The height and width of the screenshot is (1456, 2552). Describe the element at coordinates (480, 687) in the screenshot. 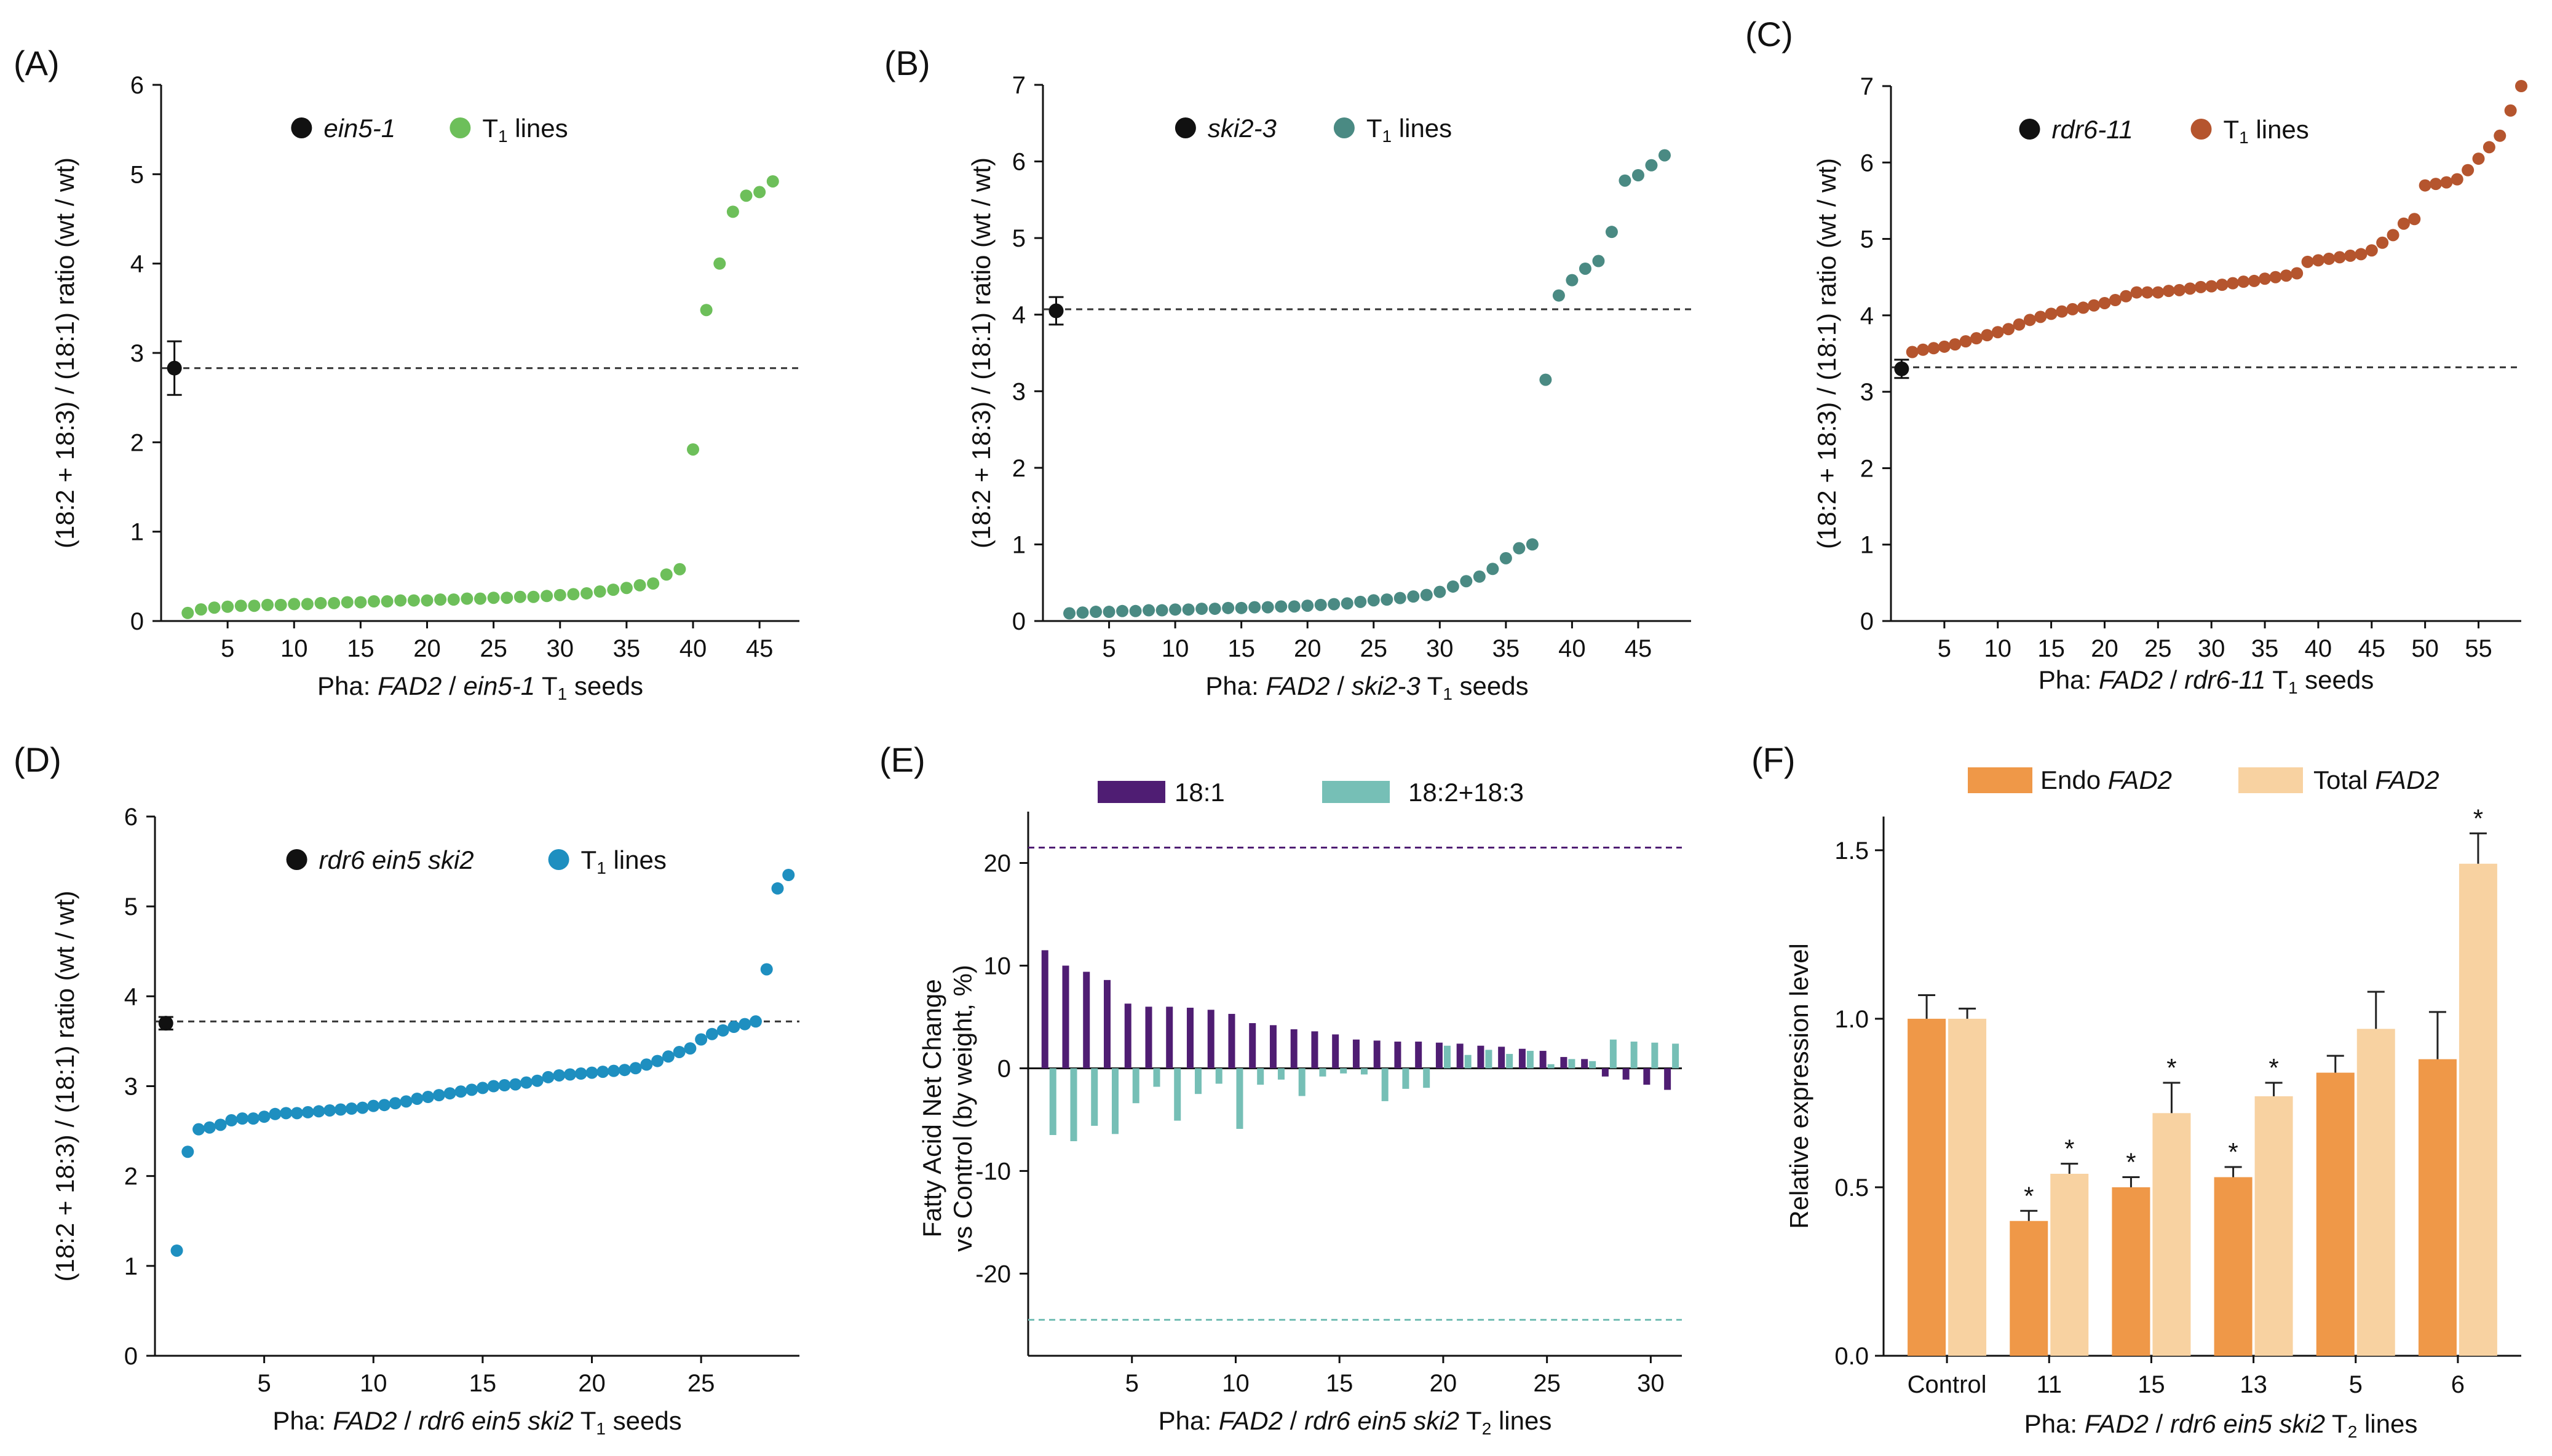

I see `x-axis-title: Pha: FAD2 / ein5-1 T1 seeds` at that location.